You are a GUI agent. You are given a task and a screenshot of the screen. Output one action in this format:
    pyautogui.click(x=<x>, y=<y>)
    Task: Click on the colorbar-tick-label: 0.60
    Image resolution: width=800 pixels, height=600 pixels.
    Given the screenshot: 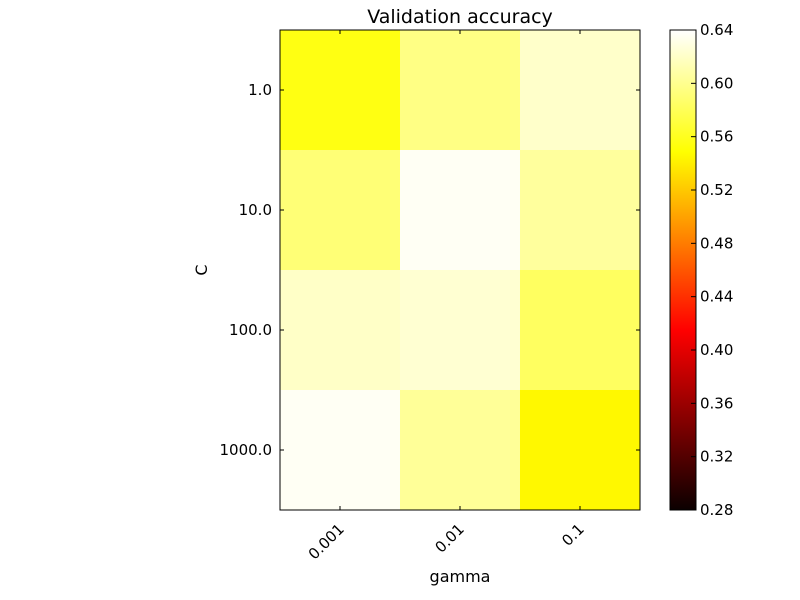 What is the action you would take?
    pyautogui.click(x=716, y=83)
    